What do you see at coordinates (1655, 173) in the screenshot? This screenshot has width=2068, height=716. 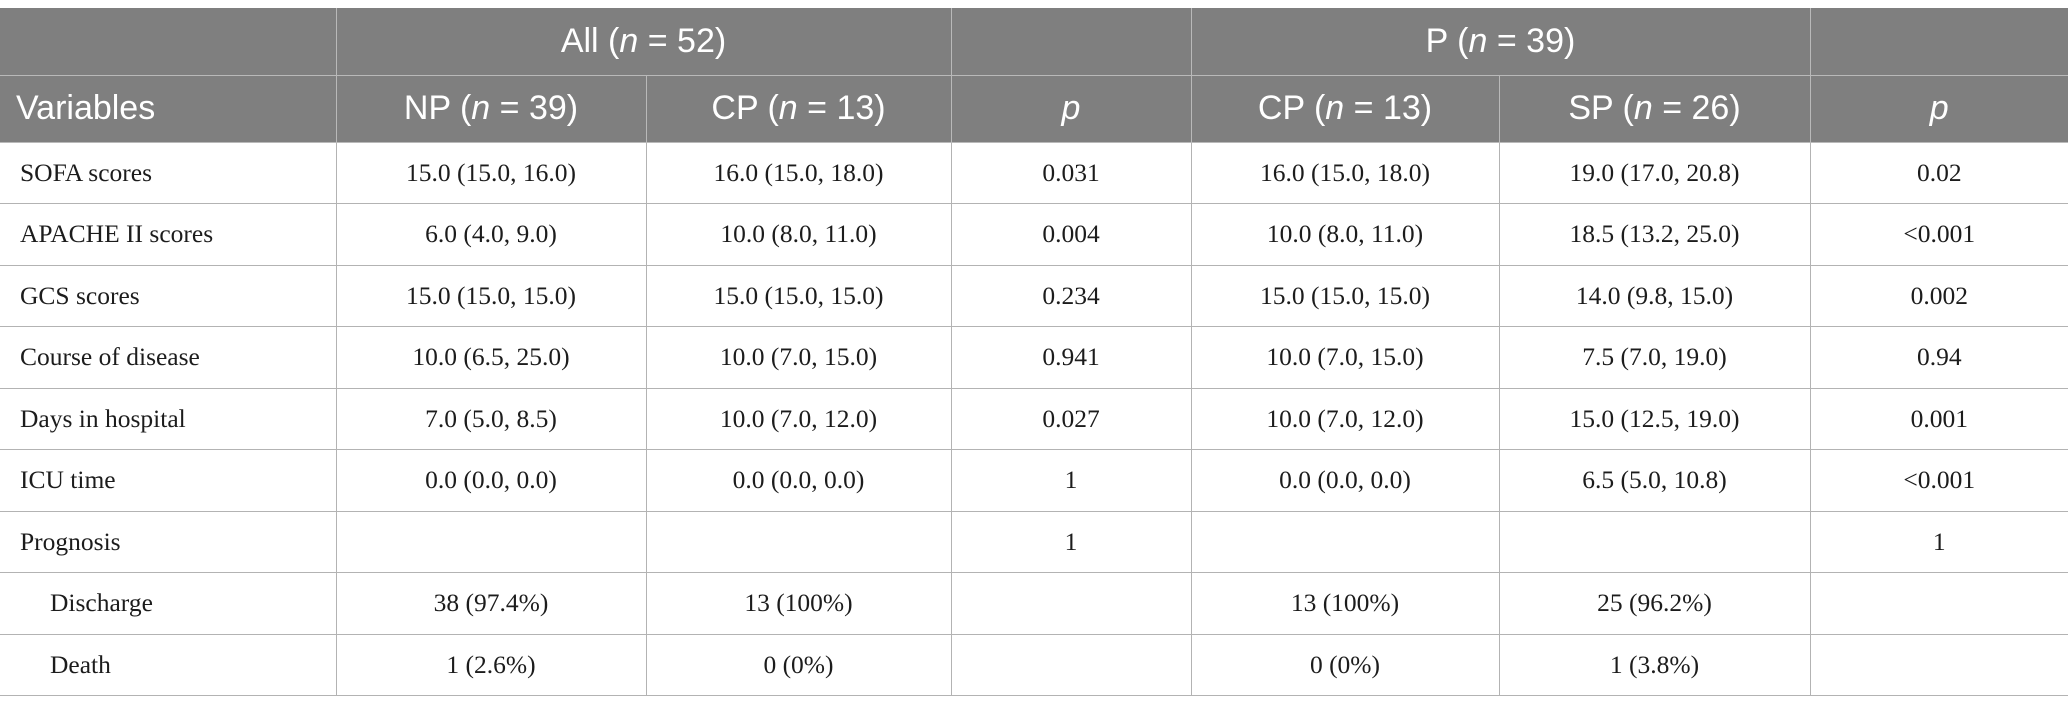 I see `cell-sp: 19.0 (17.0, 20.8)` at bounding box center [1655, 173].